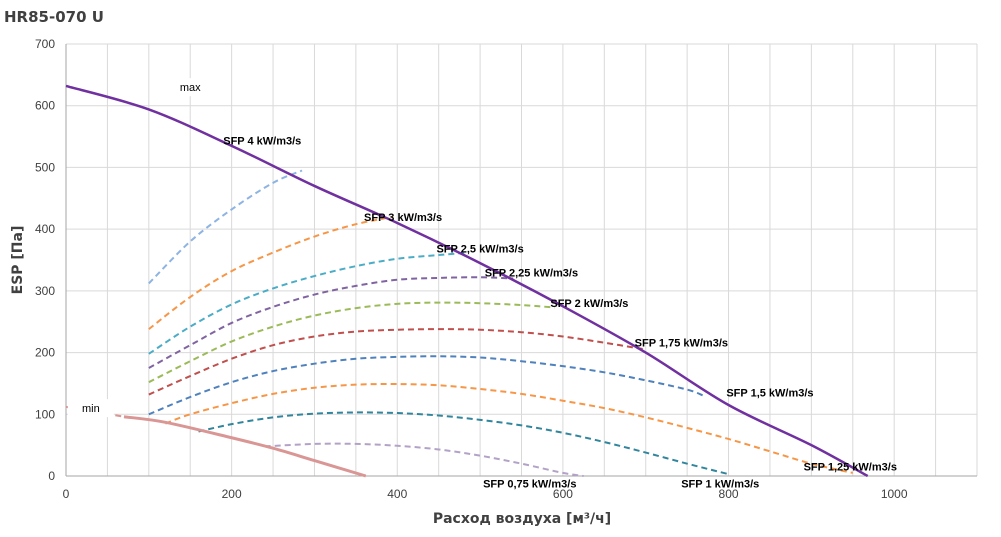 Image resolution: width=1001 pixels, height=537 pixels. What do you see at coordinates (397, 494) in the screenshot?
I see `x-tick-label: 400` at bounding box center [397, 494].